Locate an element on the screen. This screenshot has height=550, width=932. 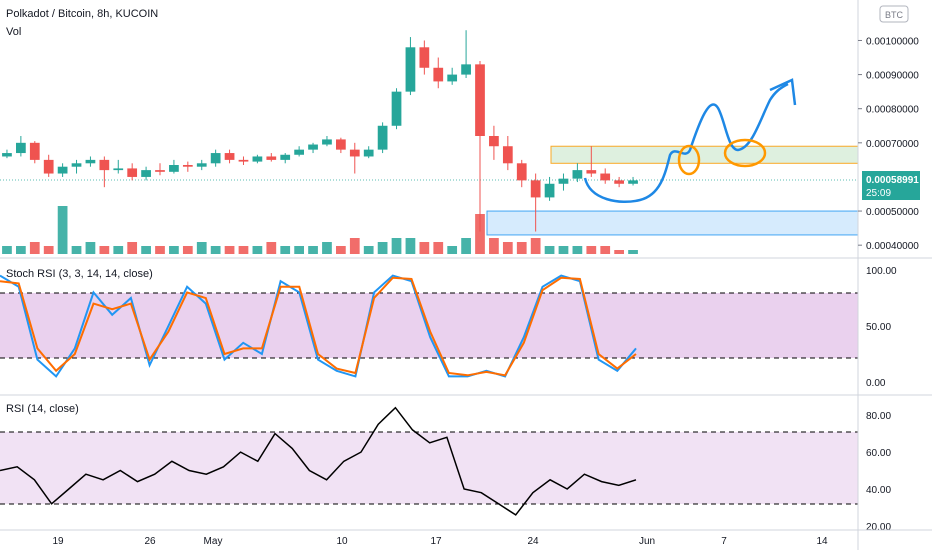
currency-badge-text: BTC is located at coordinates (894, 15).